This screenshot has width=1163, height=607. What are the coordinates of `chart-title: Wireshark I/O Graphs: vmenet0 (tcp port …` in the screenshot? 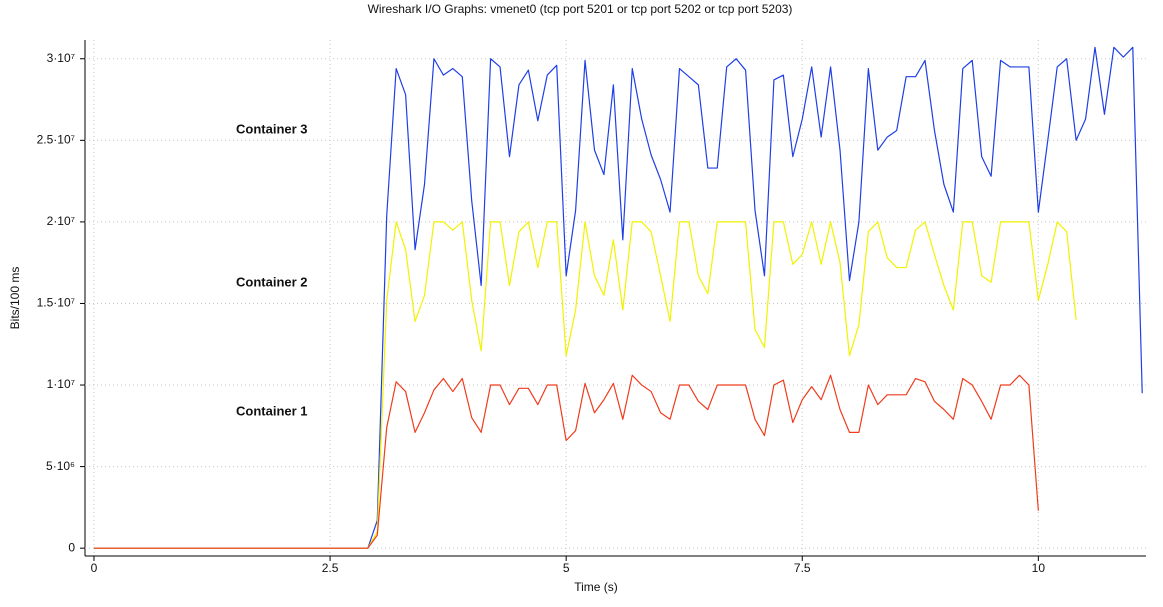 It's located at (580, 9).